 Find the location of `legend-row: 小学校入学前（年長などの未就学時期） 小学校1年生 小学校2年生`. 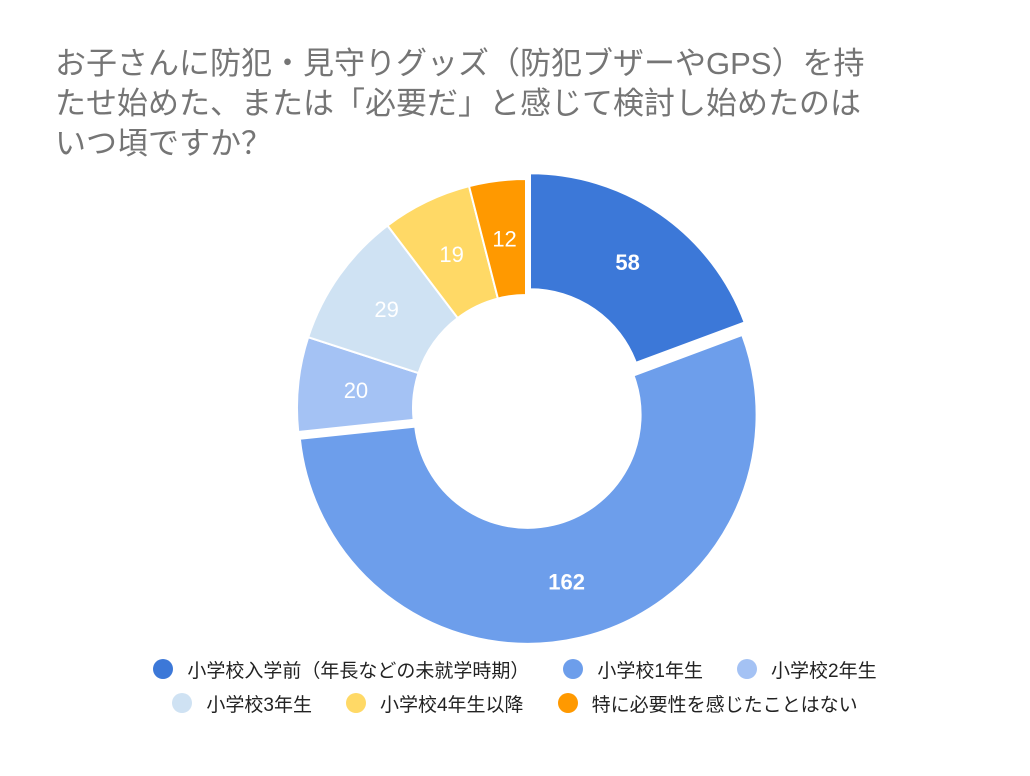

legend-row: 小学校入学前（年長などの未就学時期） 小学校1年生 小学校2年生 is located at coordinates (515, 669).